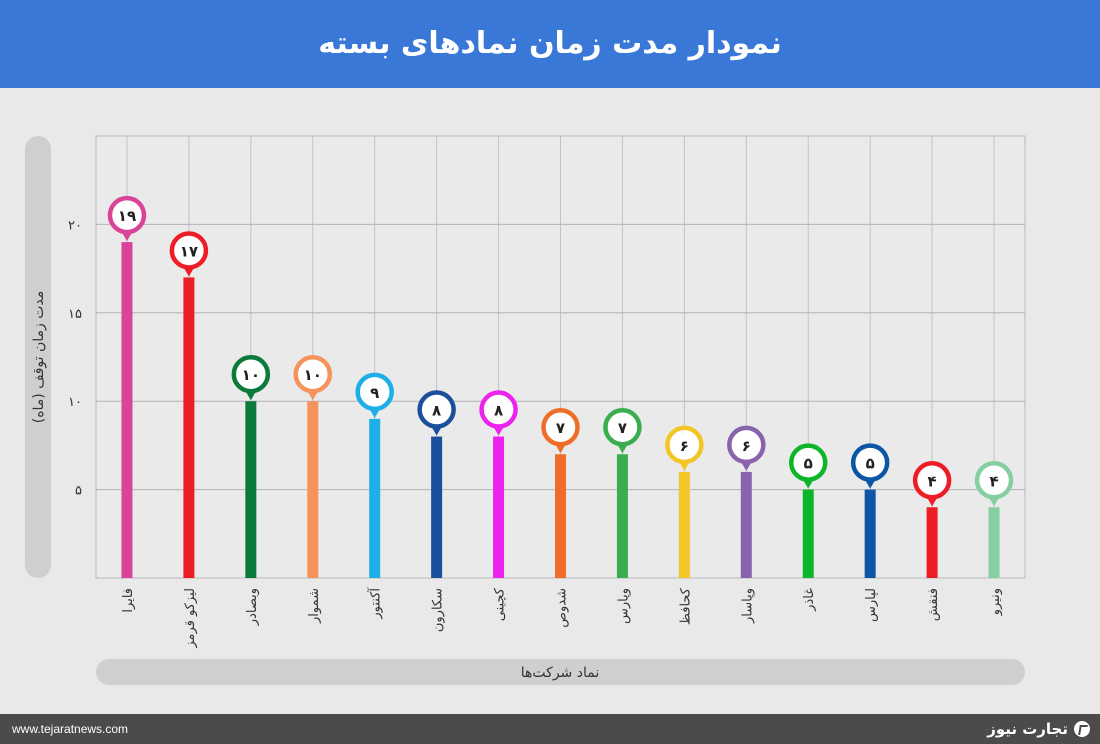 The height and width of the screenshot is (744, 1100). I want to click on y-tick-label: ۱۰, so click(75, 402).